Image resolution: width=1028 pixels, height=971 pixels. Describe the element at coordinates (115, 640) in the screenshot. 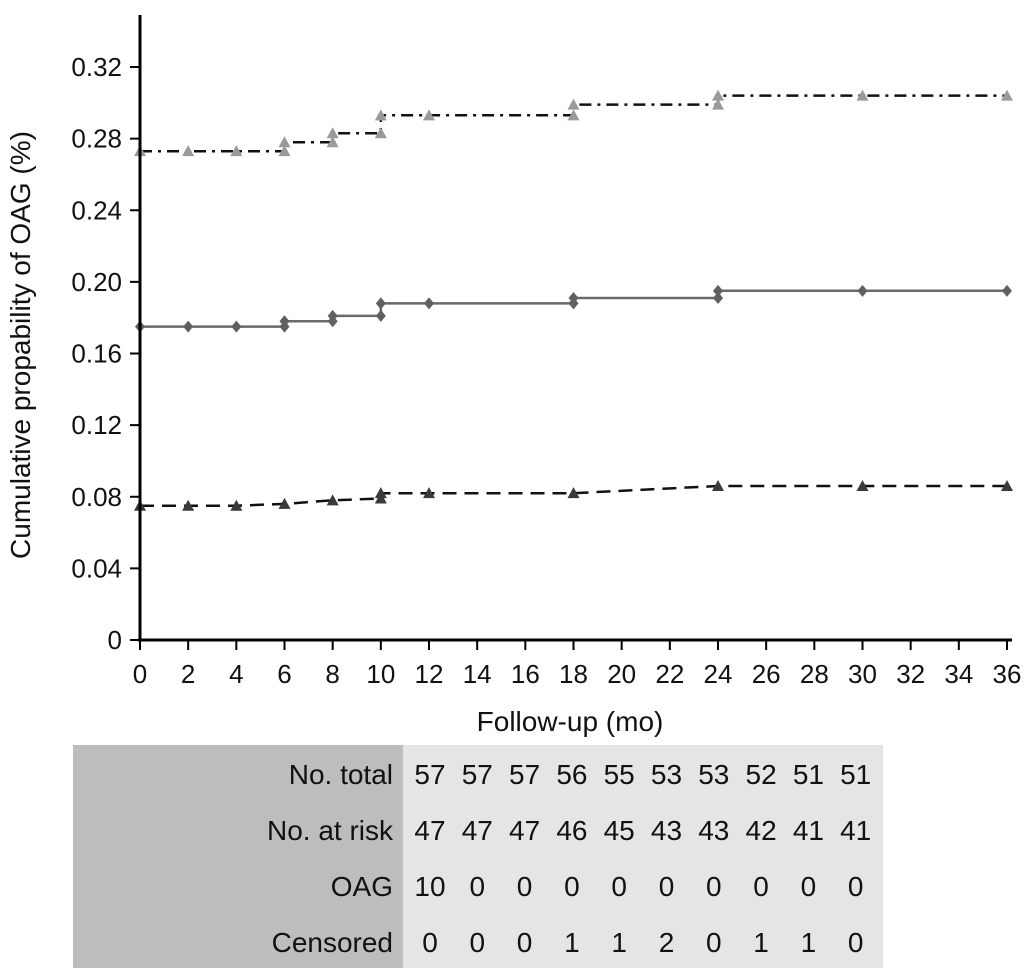

I see `y-tick-label: 0` at that location.